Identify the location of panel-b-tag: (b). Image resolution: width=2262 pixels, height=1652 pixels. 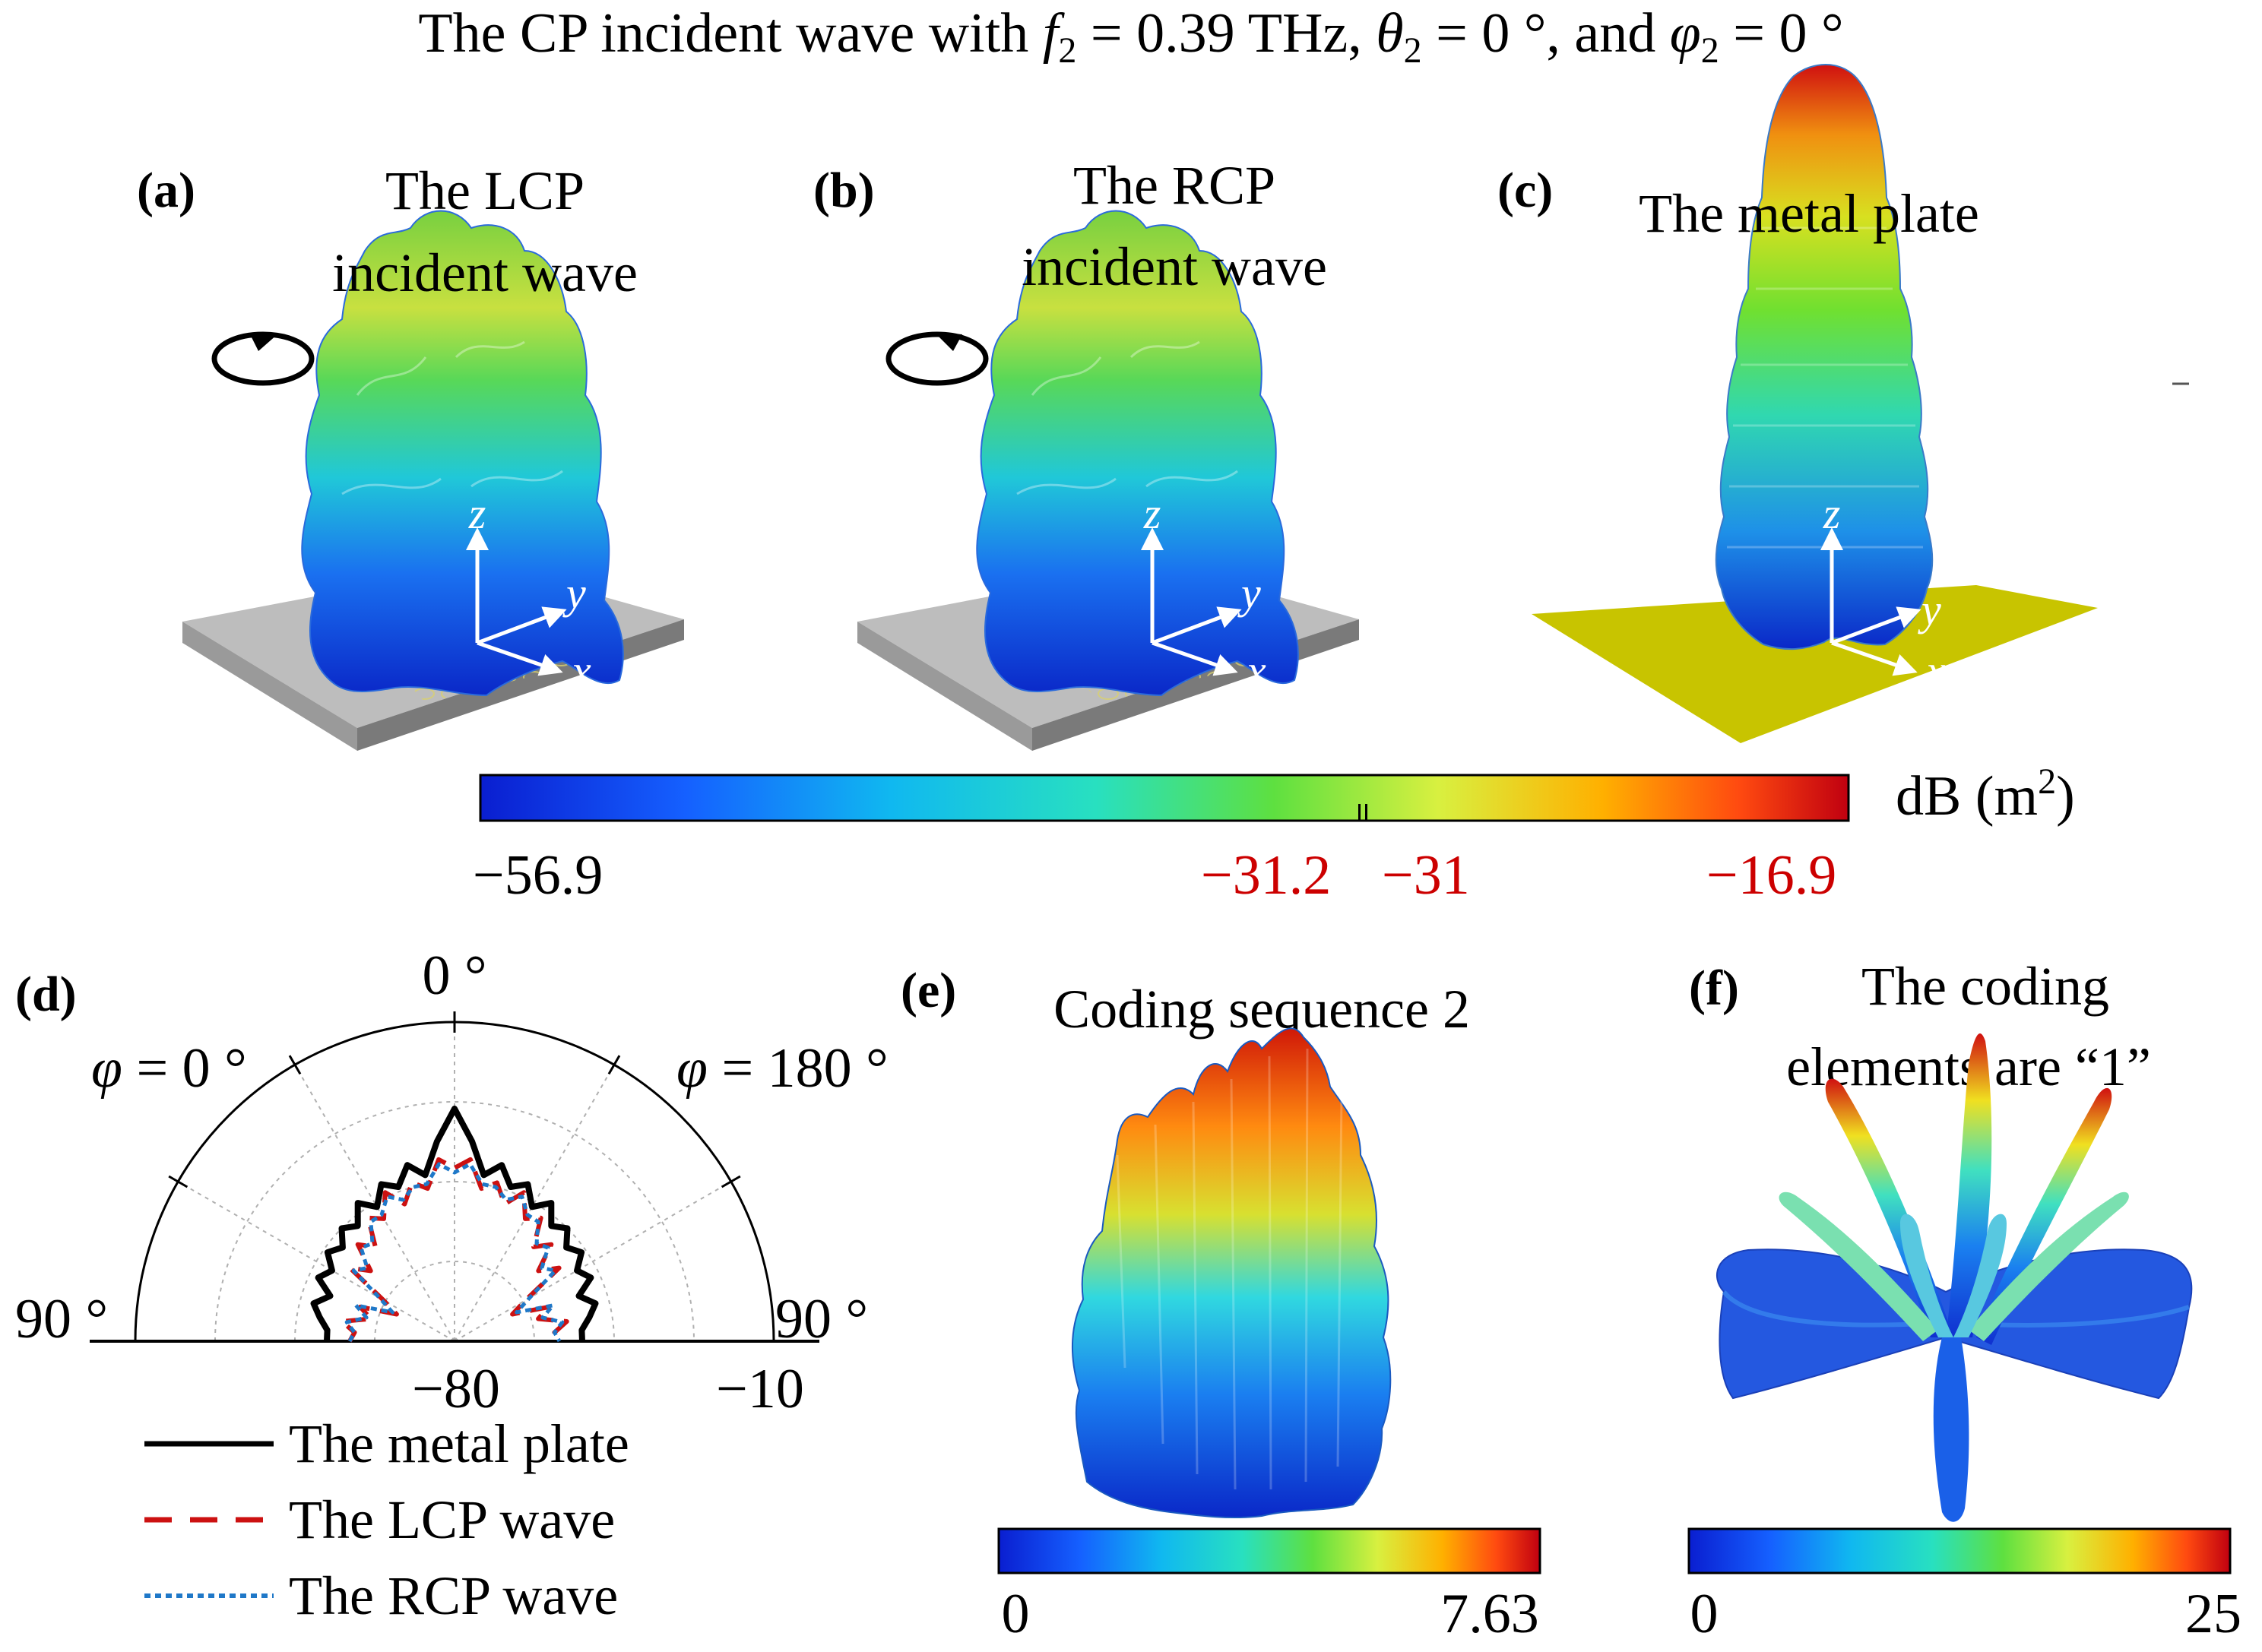
(844, 190).